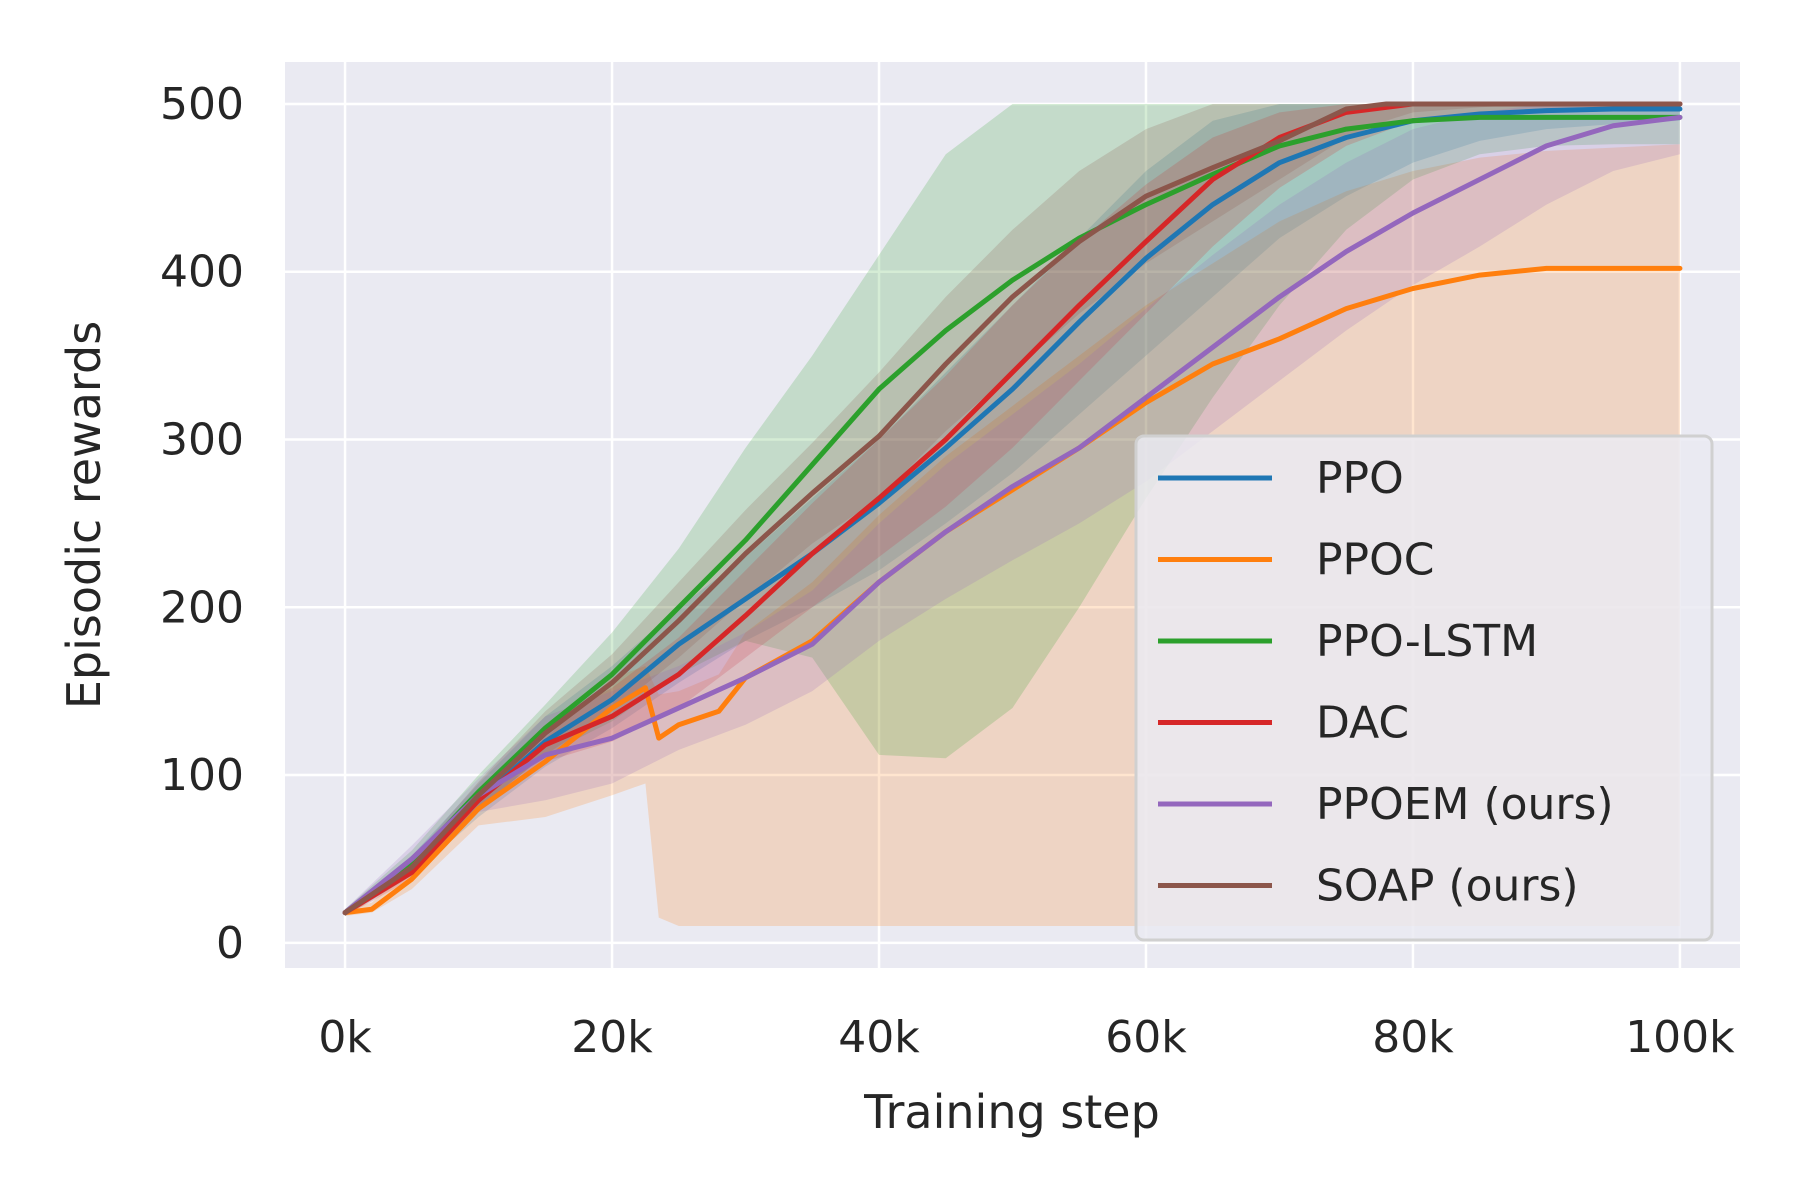 The image size is (1799, 1199). What do you see at coordinates (1447, 886) in the screenshot?
I see `legend-label-soap-ours: SOAP (ours)` at bounding box center [1447, 886].